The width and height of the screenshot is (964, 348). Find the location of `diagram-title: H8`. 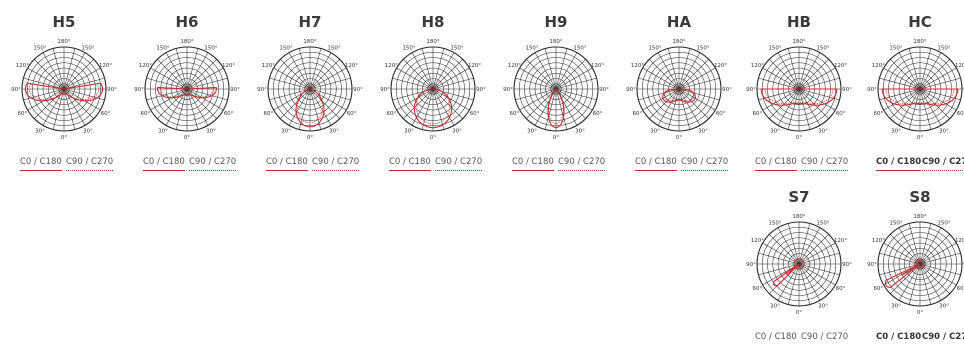

diagram-title: H8 is located at coordinates (433, 22).